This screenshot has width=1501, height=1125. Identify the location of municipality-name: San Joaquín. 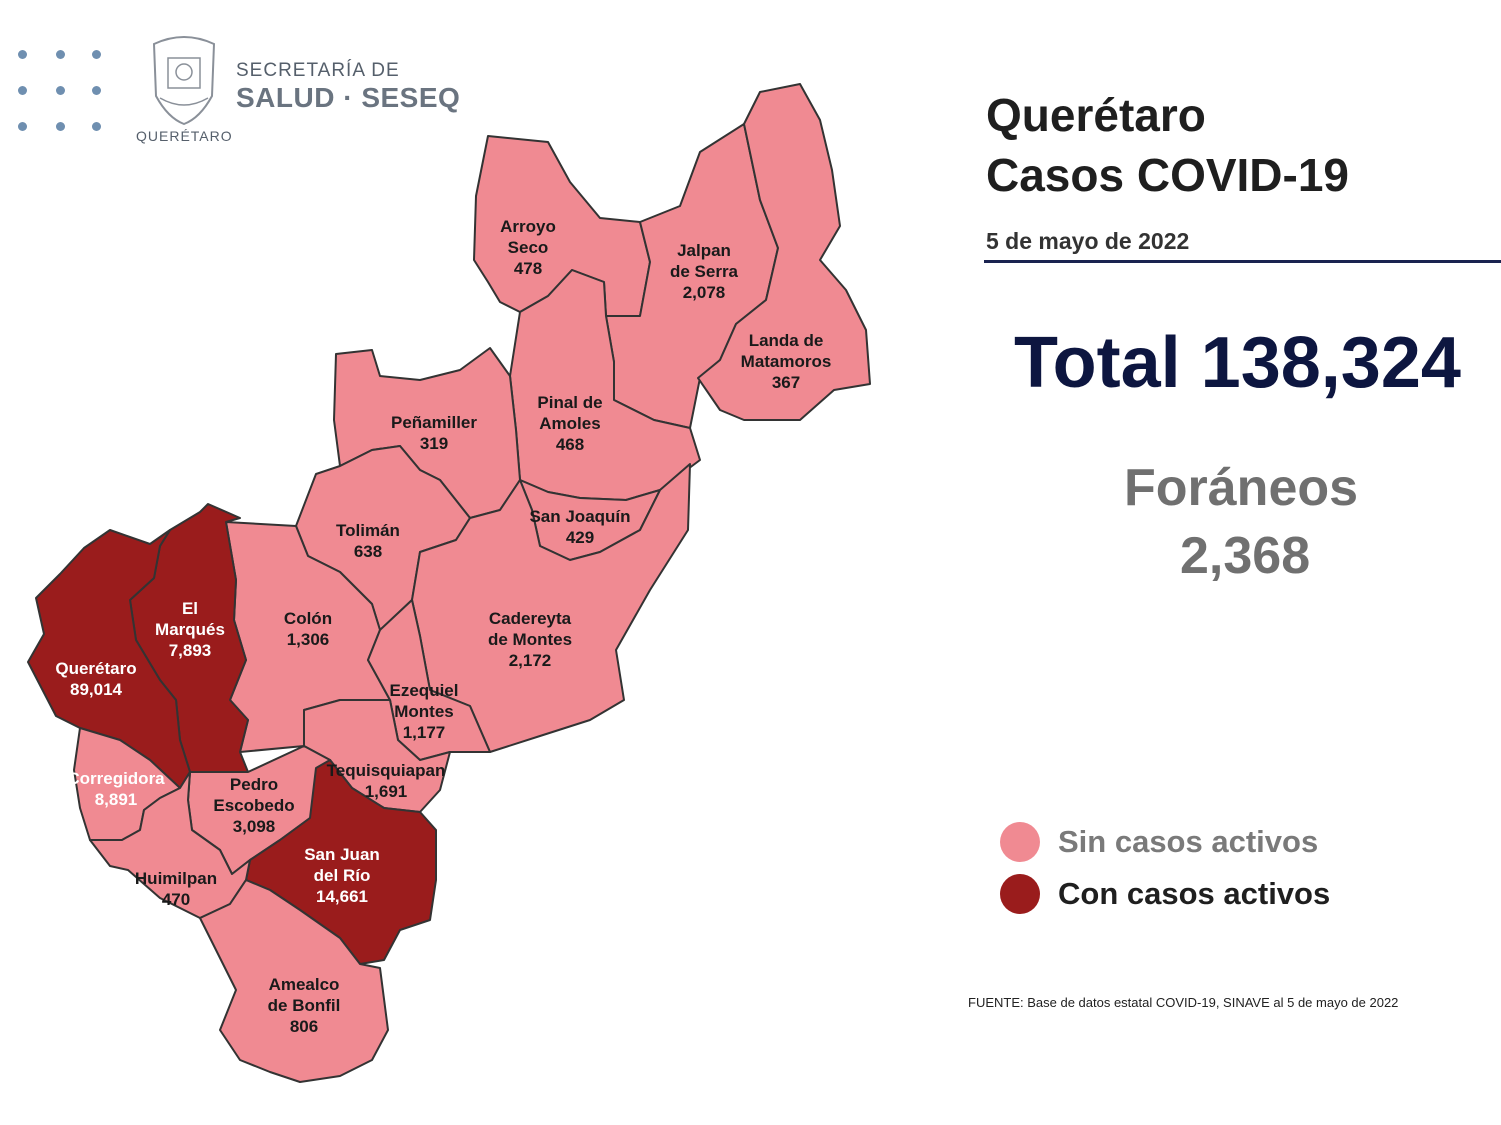
(579, 516).